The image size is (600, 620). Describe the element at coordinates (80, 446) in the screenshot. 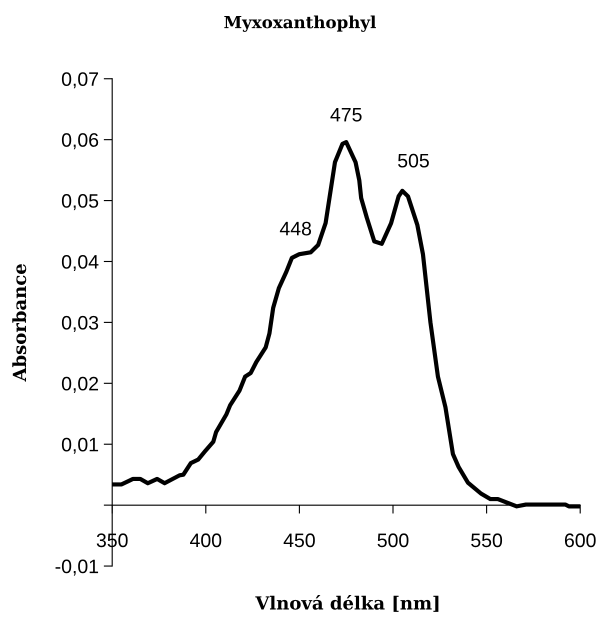

I see `y-tick-label: 0,01` at that location.